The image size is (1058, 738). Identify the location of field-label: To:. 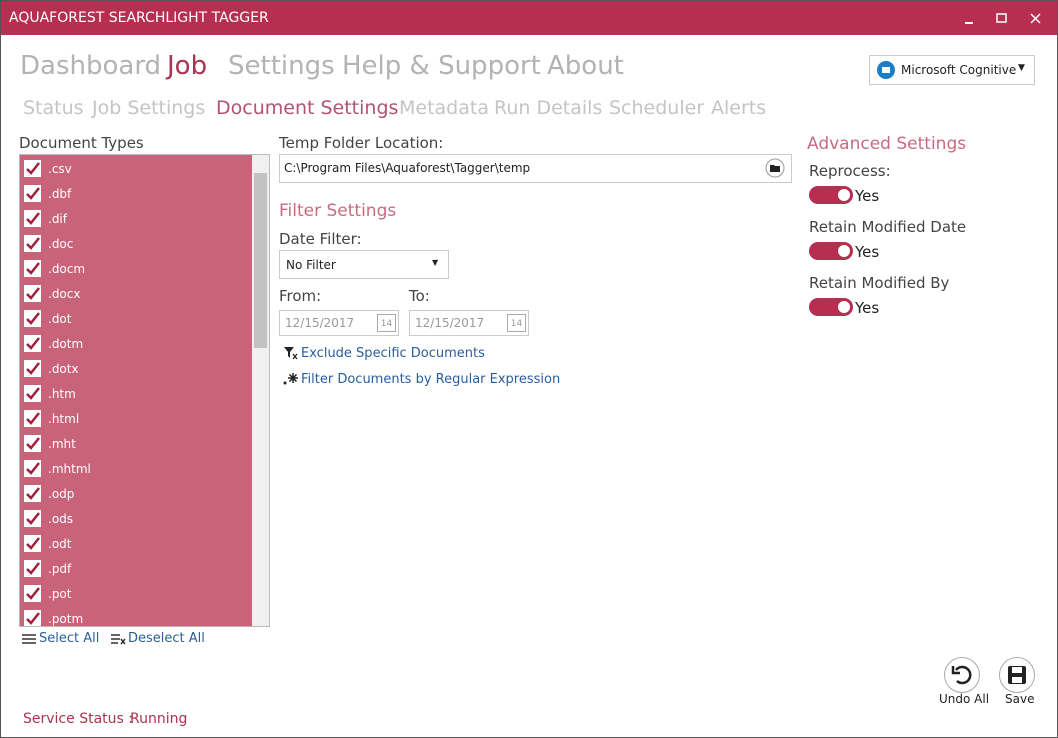
(419, 296).